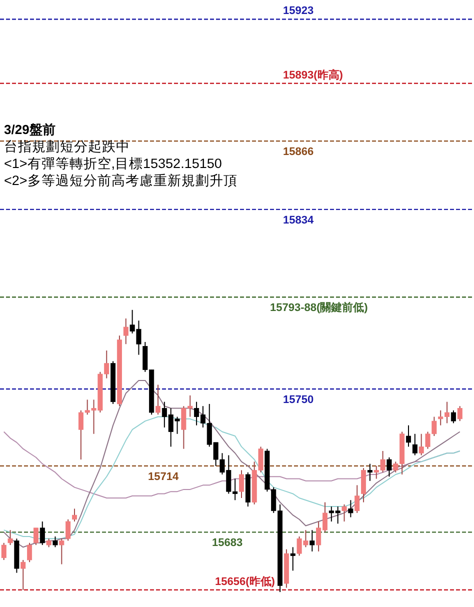  What do you see at coordinates (121, 180) in the screenshot?
I see `annotation: <2>多等過短分前高考慮重新規劃升頂` at bounding box center [121, 180].